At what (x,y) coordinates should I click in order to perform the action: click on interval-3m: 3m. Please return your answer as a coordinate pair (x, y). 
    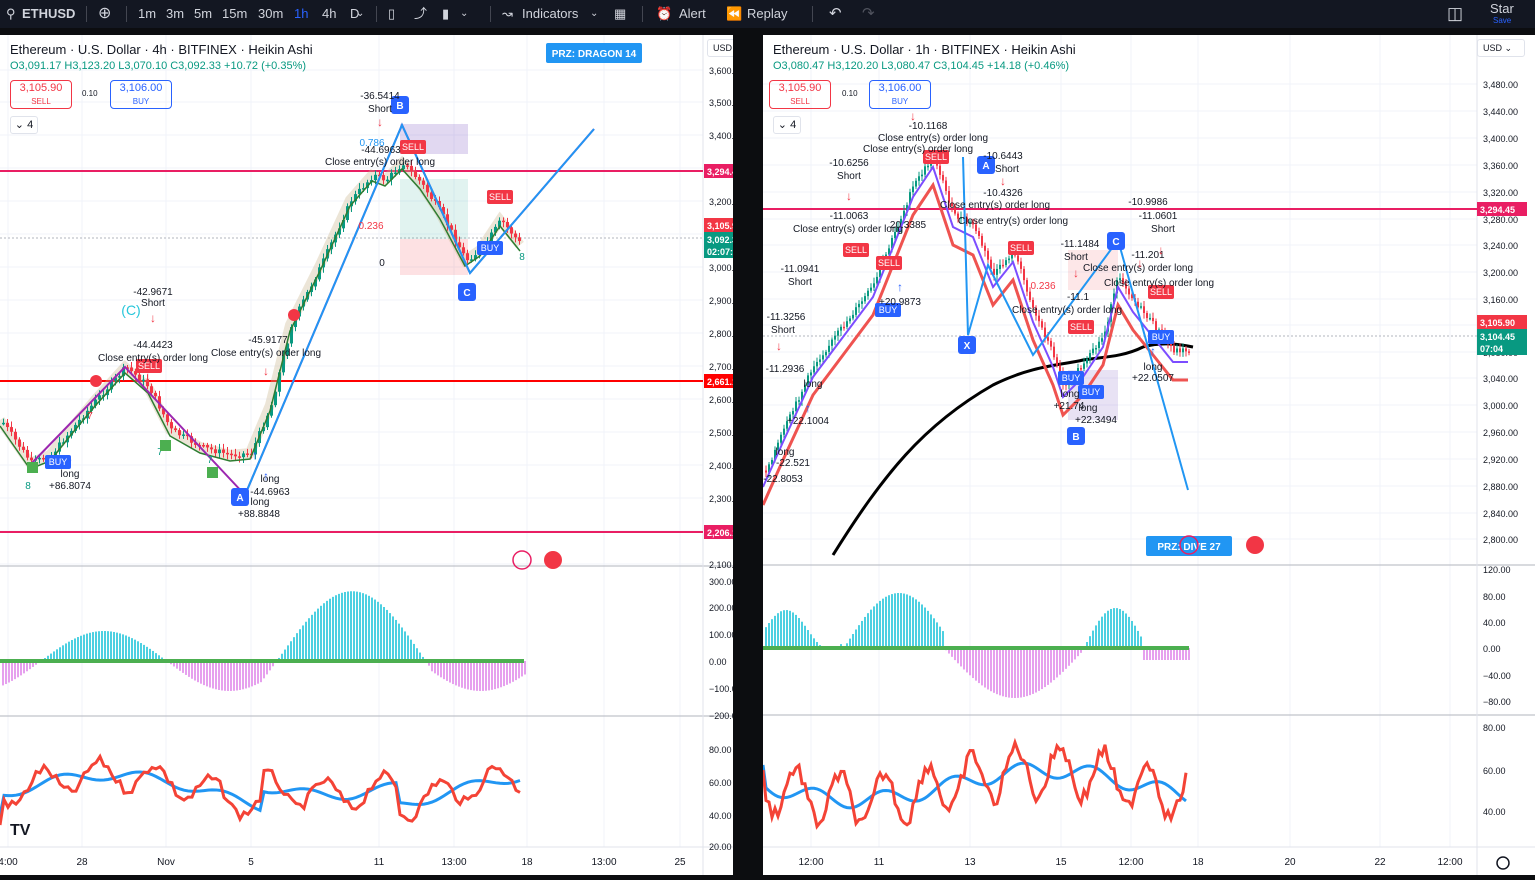
    Looking at the image, I should click on (175, 13).